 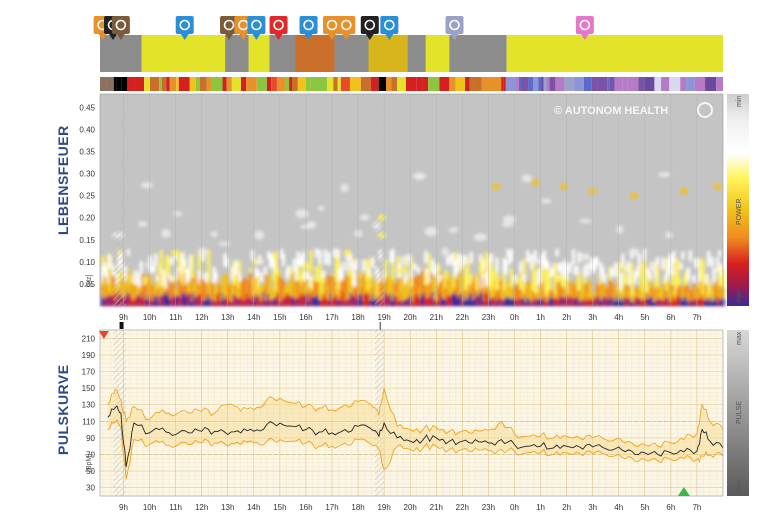 I want to click on x-tick-label: 22h, so click(x=462, y=507).